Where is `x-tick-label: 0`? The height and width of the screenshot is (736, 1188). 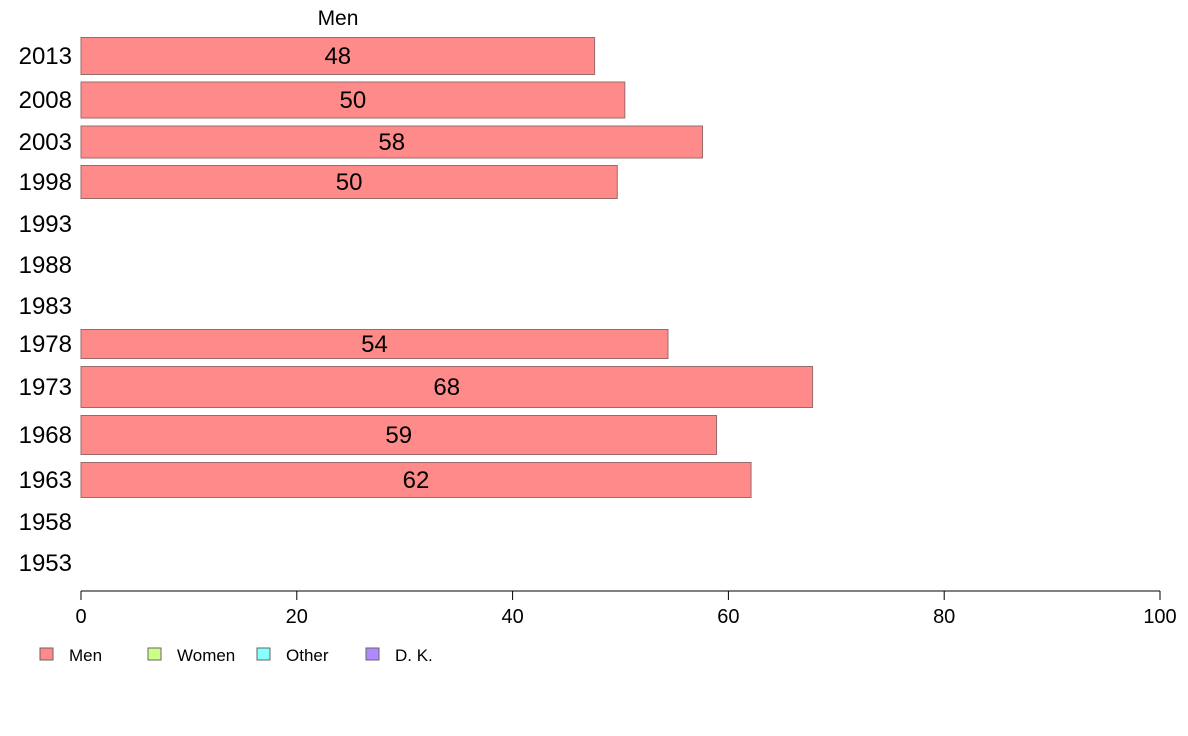
x-tick-label: 0 is located at coordinates (80, 617).